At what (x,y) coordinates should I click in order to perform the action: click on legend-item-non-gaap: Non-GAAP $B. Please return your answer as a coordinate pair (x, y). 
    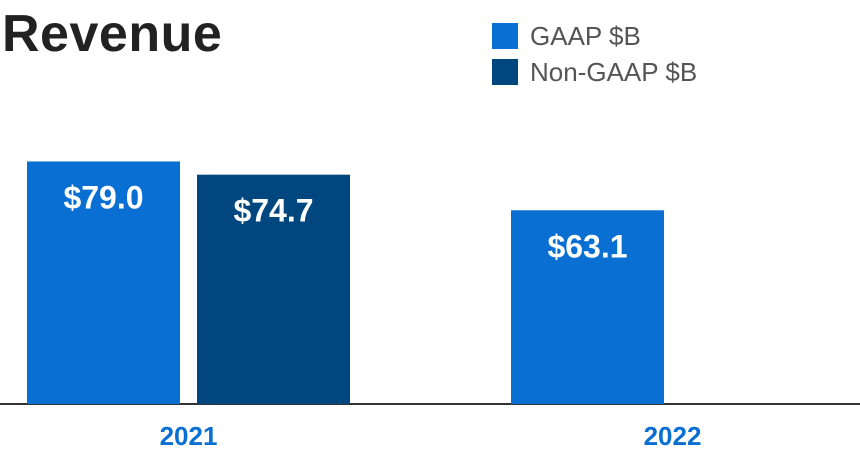
    Looking at the image, I should click on (594, 72).